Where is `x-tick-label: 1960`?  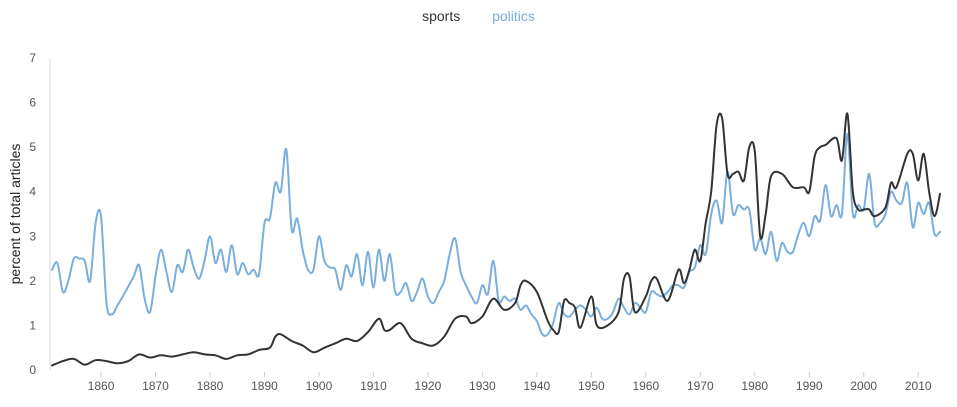
x-tick-label: 1960 is located at coordinates (645, 386).